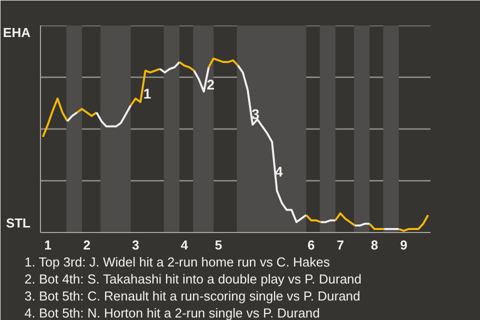 Image resolution: width=480 pixels, height=320 pixels. I want to click on annotation: 4, so click(278, 172).